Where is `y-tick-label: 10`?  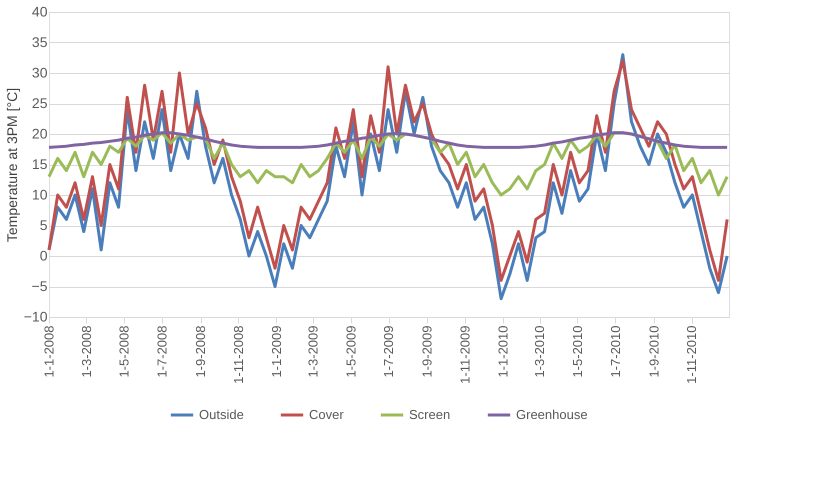 y-tick-label: 10 is located at coordinates (40, 194).